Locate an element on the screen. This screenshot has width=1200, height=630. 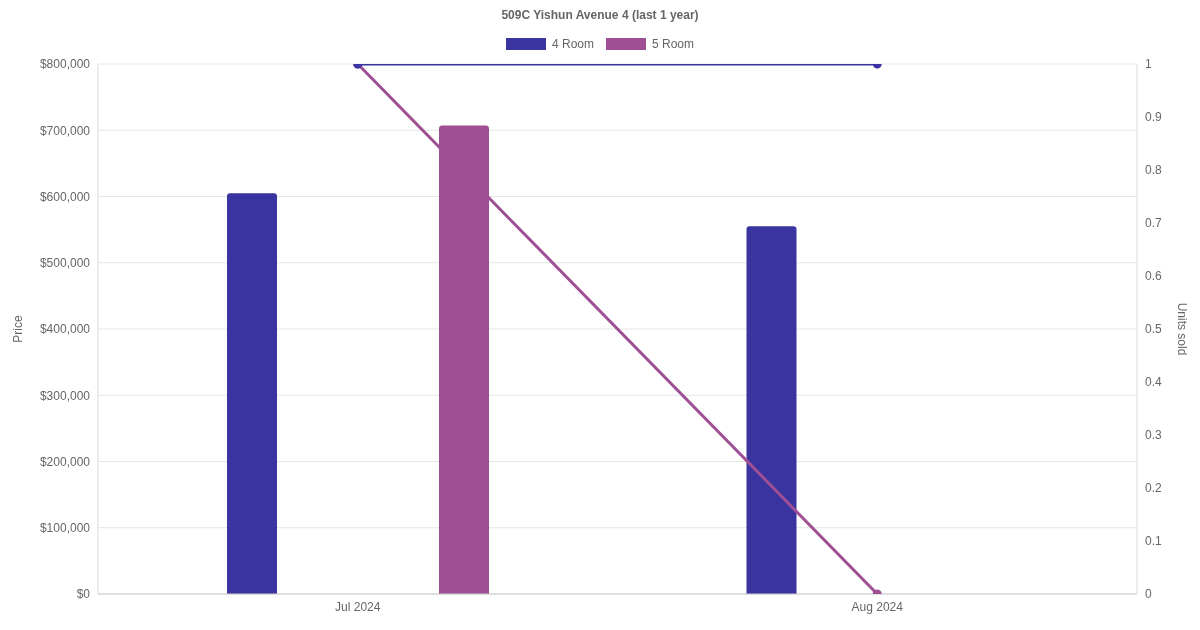
y2-tick-label: 0.6 is located at coordinates (1154, 276).